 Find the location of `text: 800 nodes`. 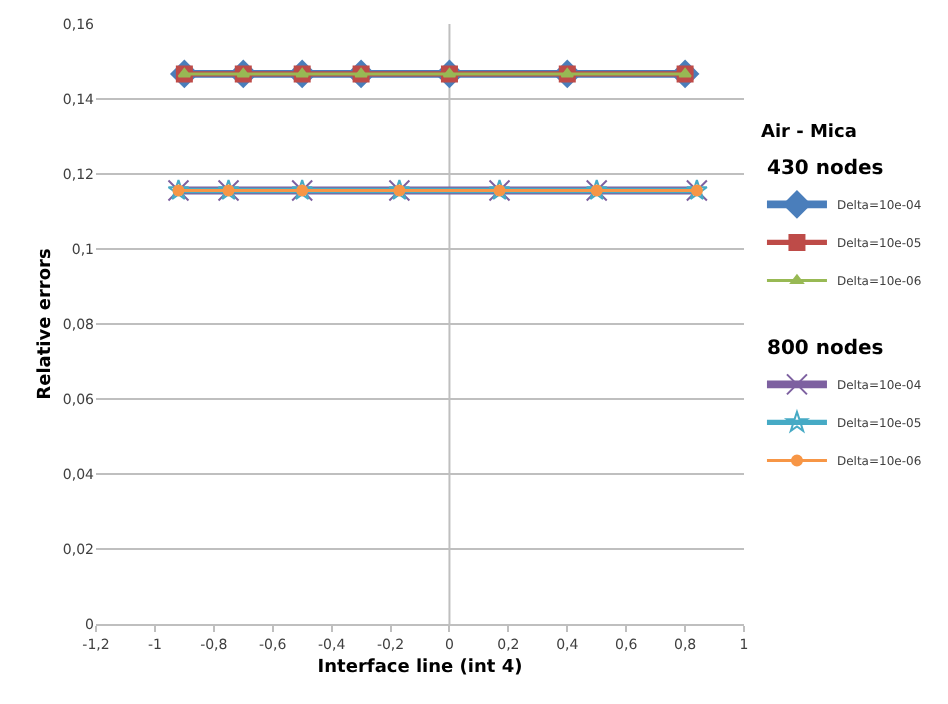

text: 800 nodes is located at coordinates (825, 349).